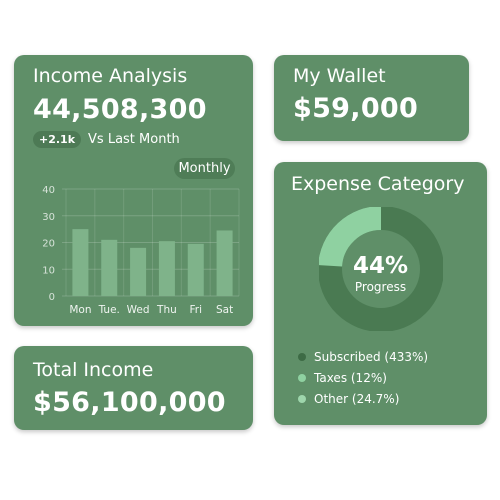 The width and height of the screenshot is (500, 500). I want to click on wallet-card: My Wallet $59,000, so click(371, 98).